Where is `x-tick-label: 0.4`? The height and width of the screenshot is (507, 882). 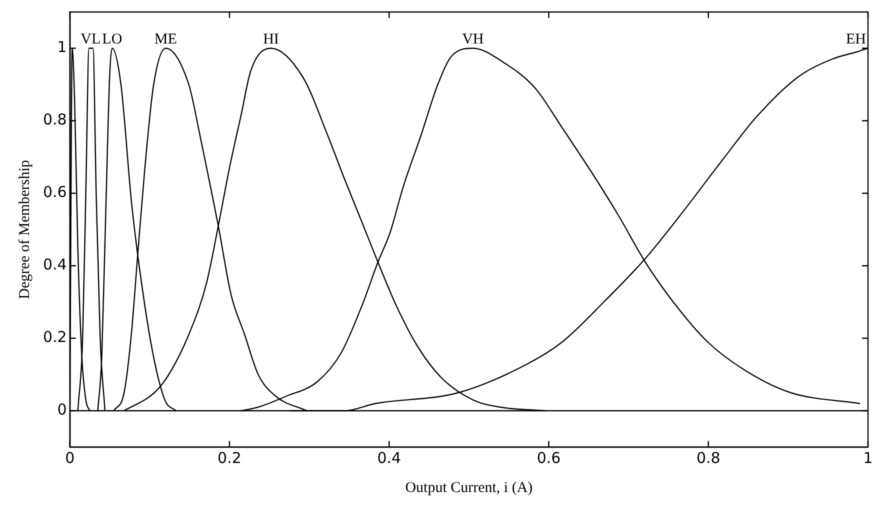 x-tick-label: 0.4 is located at coordinates (389, 457).